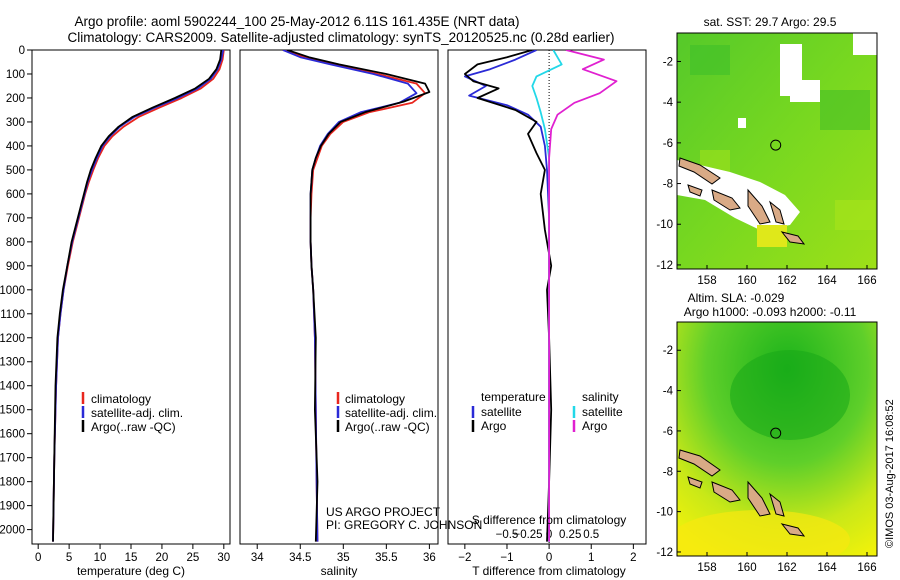  I want to click on map-x-tick-label: 158, so click(706, 568).